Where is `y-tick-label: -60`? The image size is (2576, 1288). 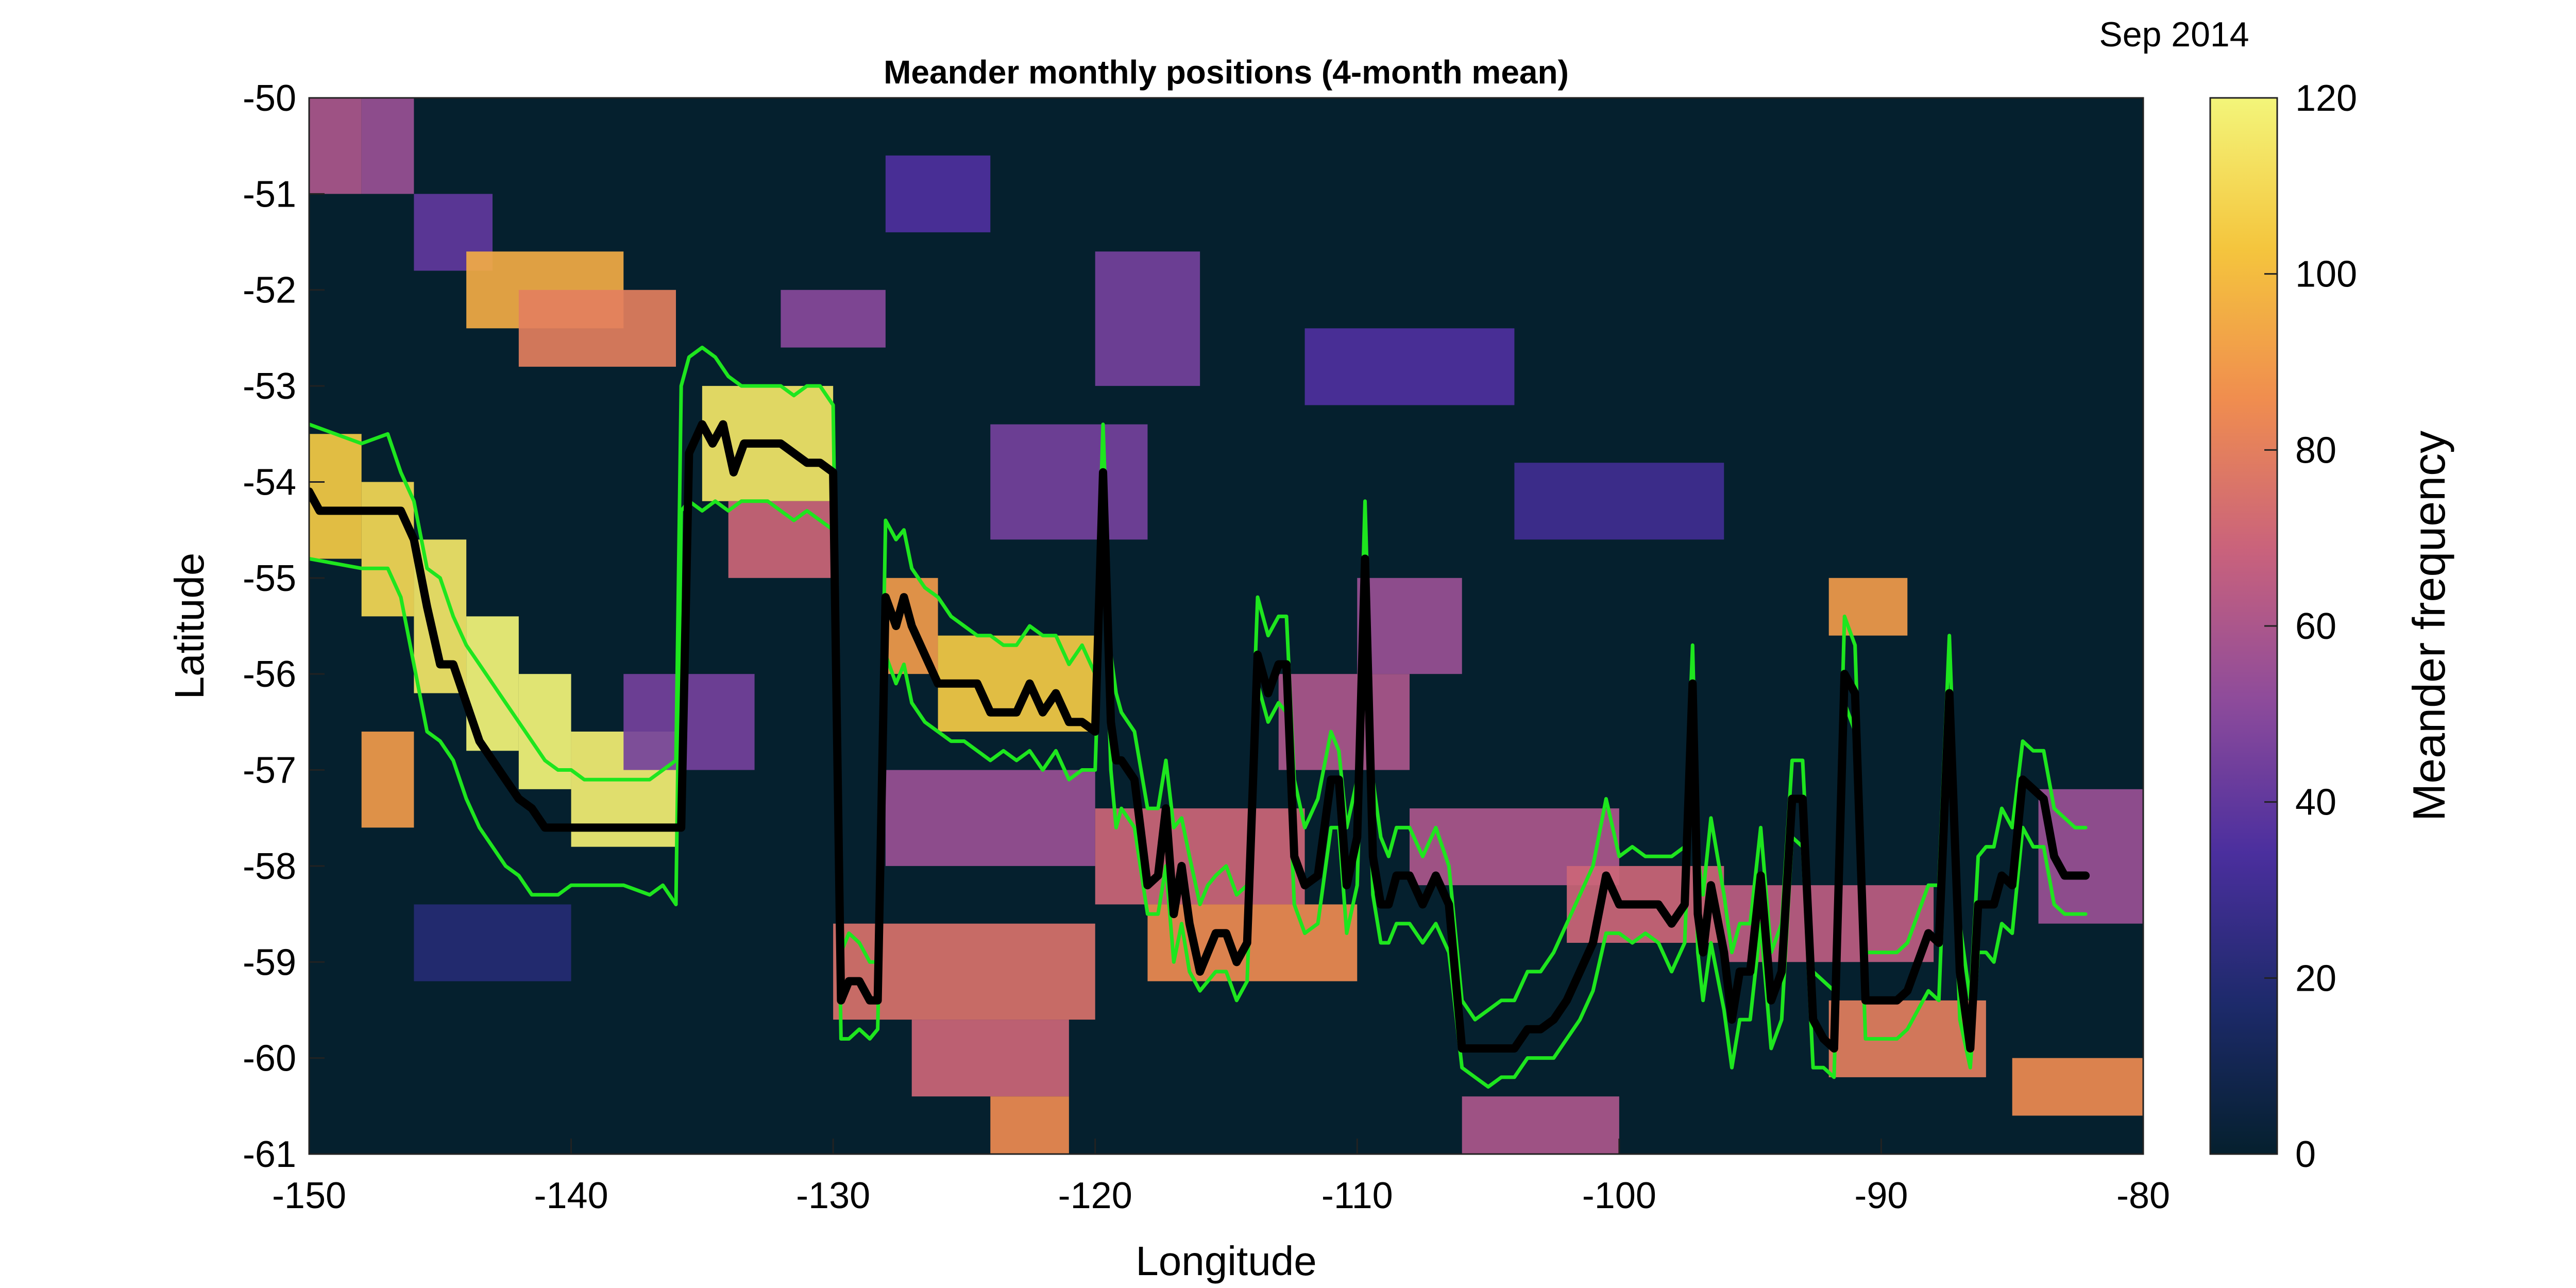
y-tick-label: -60 is located at coordinates (269, 1058).